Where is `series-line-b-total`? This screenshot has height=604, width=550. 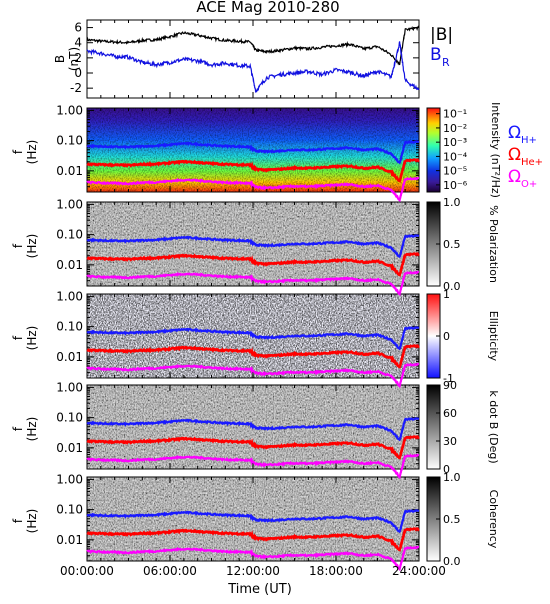 series-line-b-total is located at coordinates (253, 45).